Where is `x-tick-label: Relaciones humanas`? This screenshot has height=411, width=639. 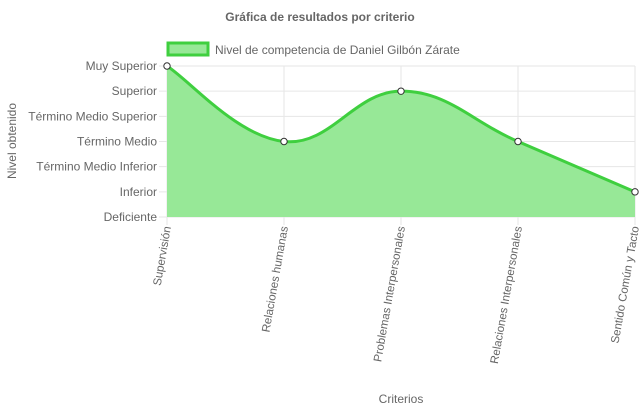
x-tick-label: Relaciones humanas is located at coordinates (275, 279).